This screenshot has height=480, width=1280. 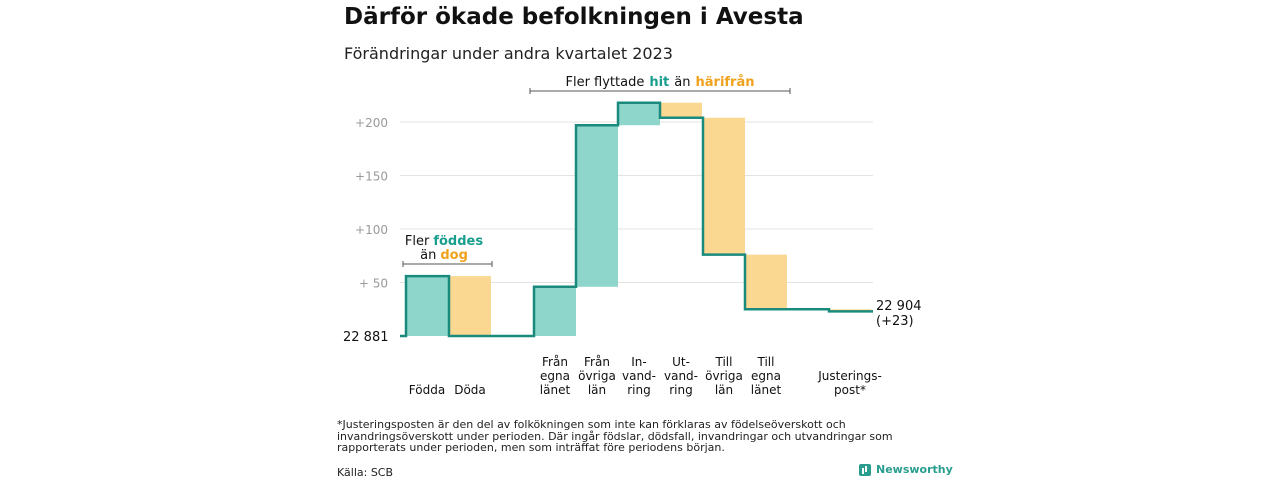 I want to click on top-annotation-hit: hit, so click(x=659, y=82).